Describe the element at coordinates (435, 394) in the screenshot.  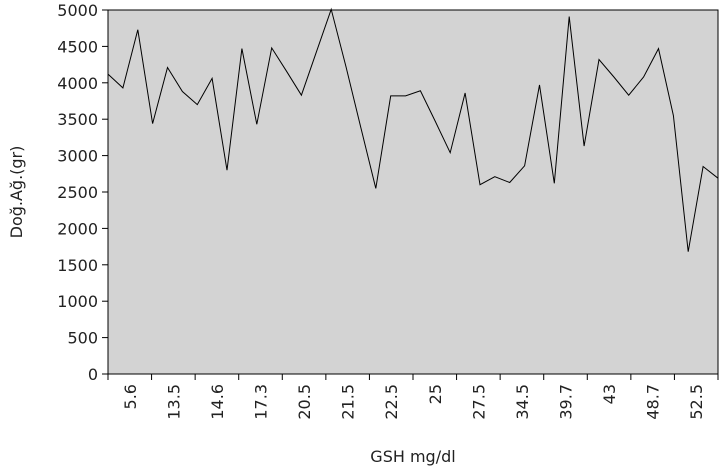
I see `x-tick-label: 25` at that location.